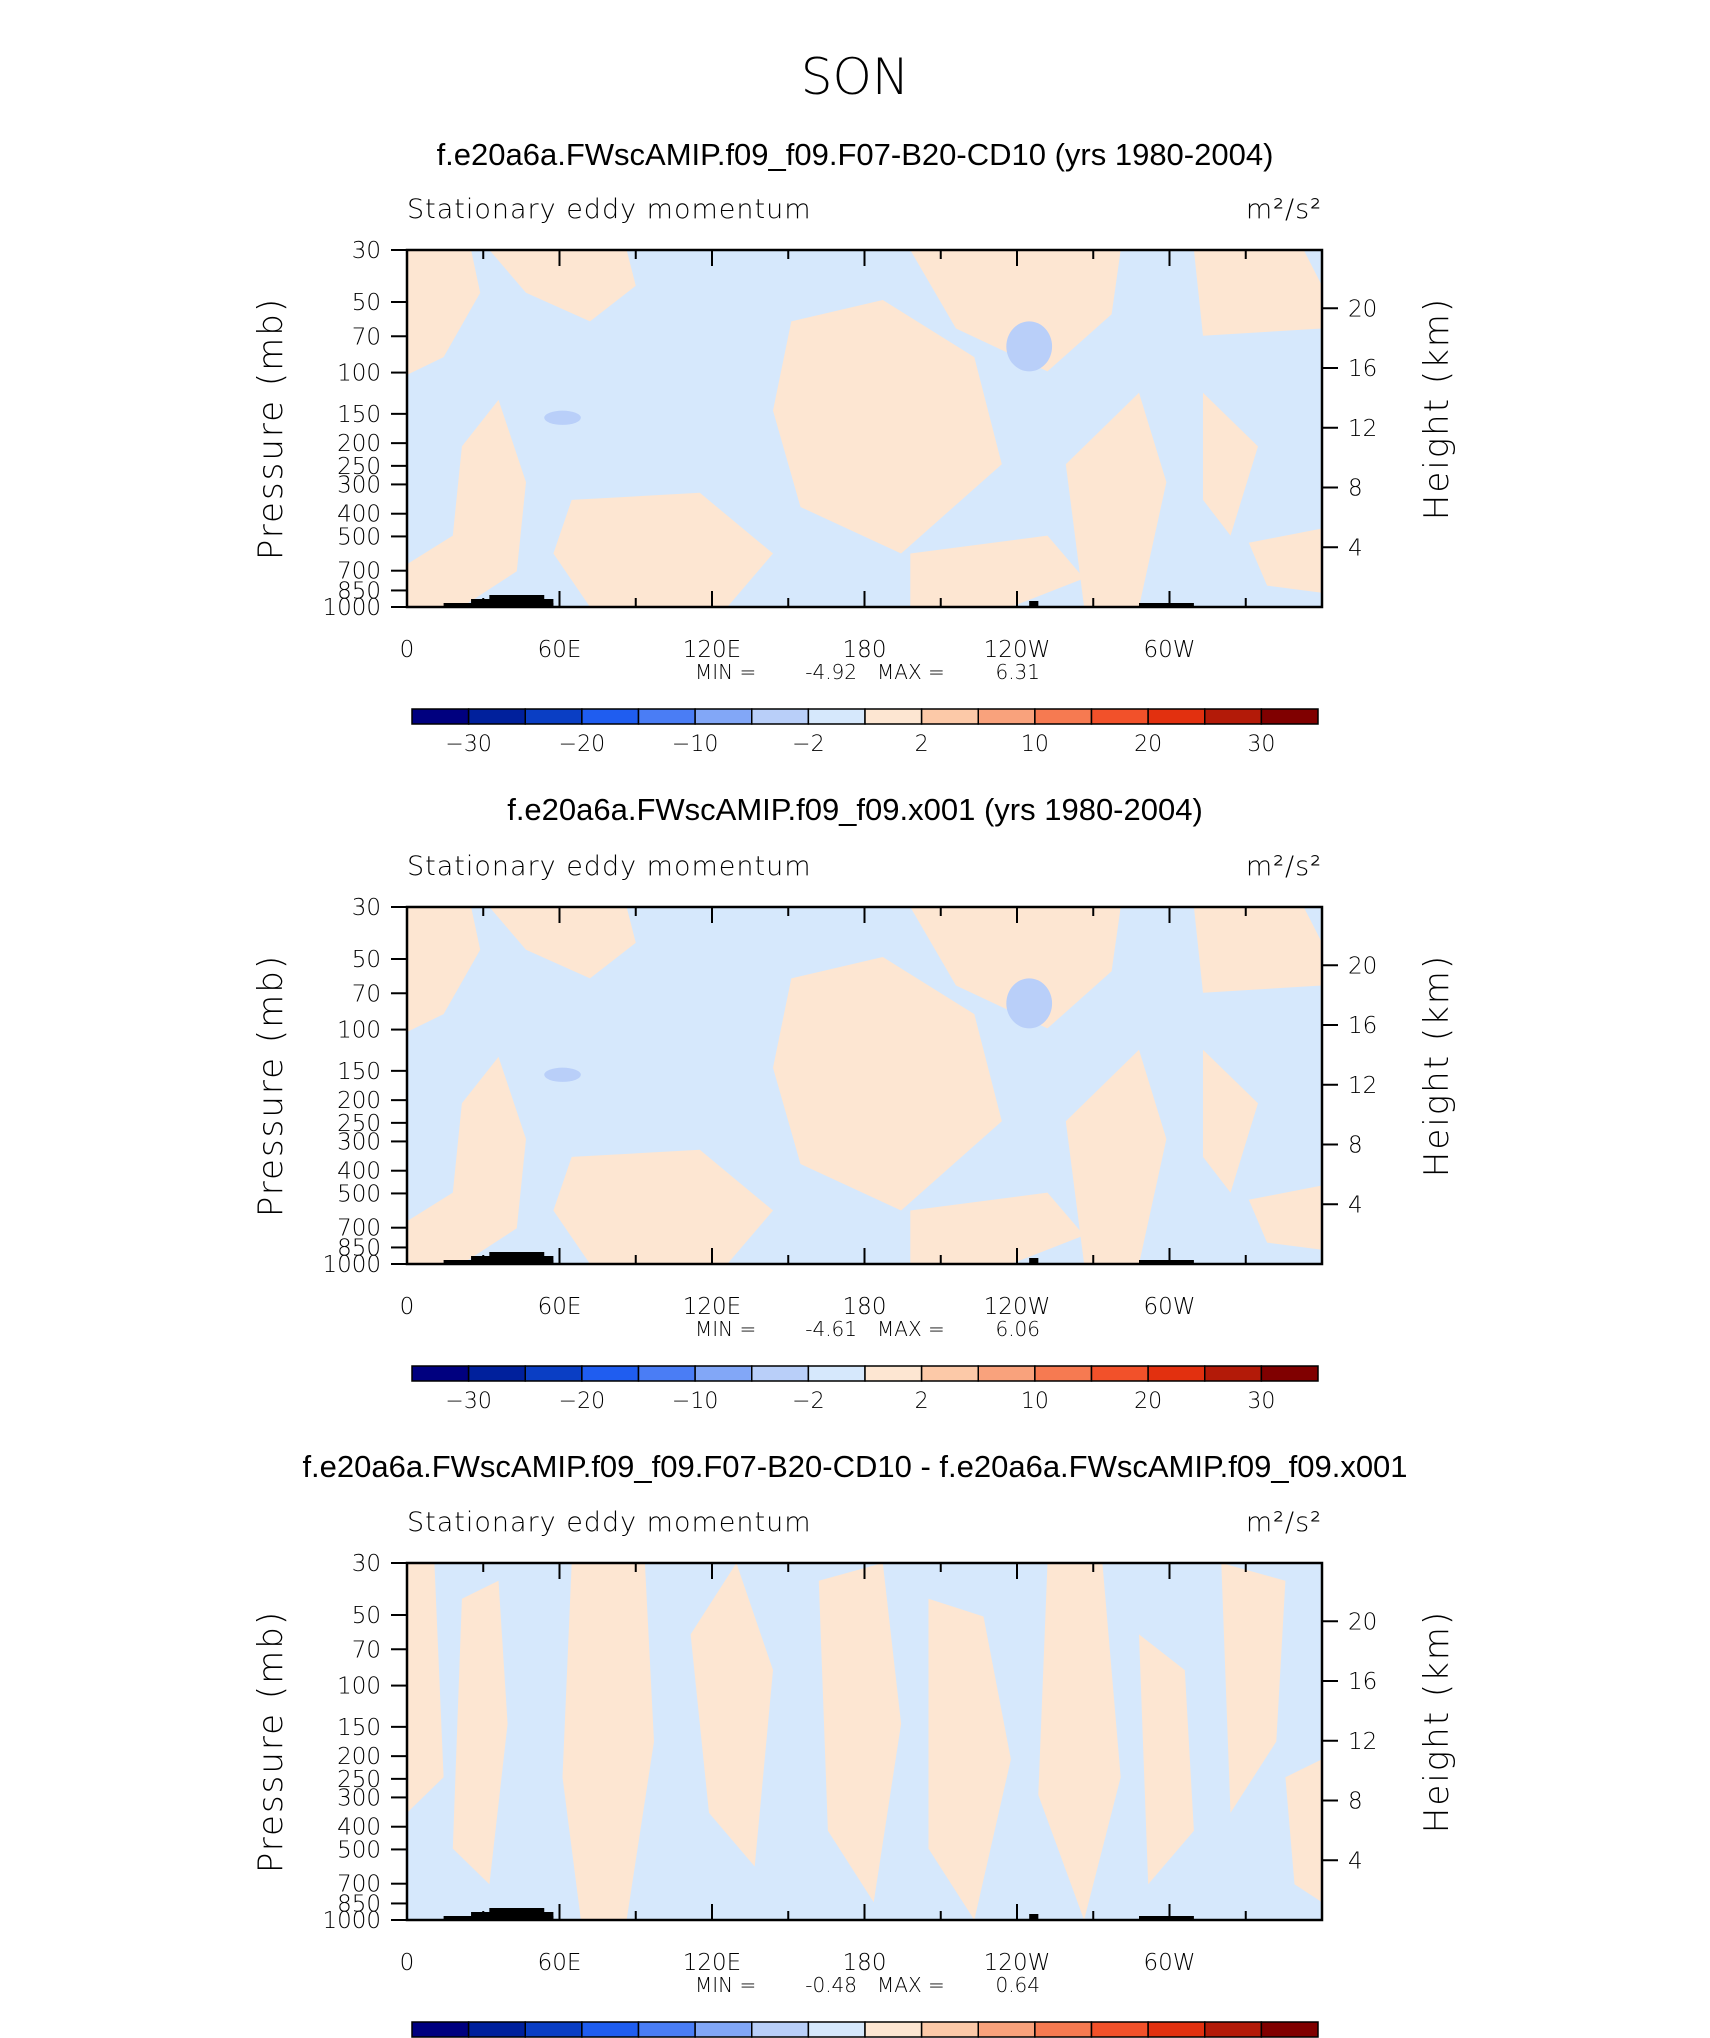  What do you see at coordinates (359, 1124) in the screenshot?
I see `y-tick-label: 250` at bounding box center [359, 1124].